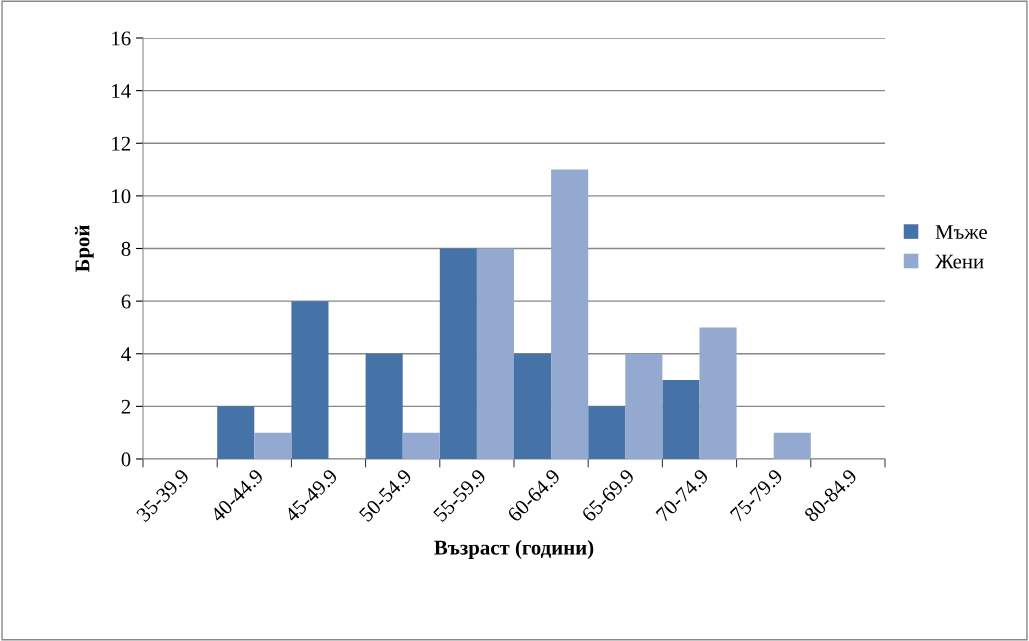  Describe the element at coordinates (961, 232) in the screenshot. I see `legend-label: Мъже` at that location.